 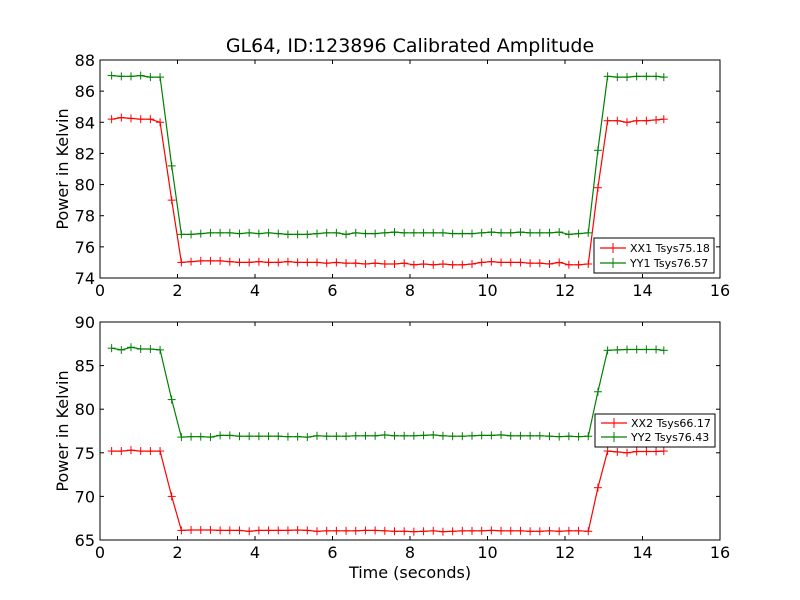 I want to click on chart-title: GL64, ID:123896 Calibrated Amplitude, so click(x=410, y=46).